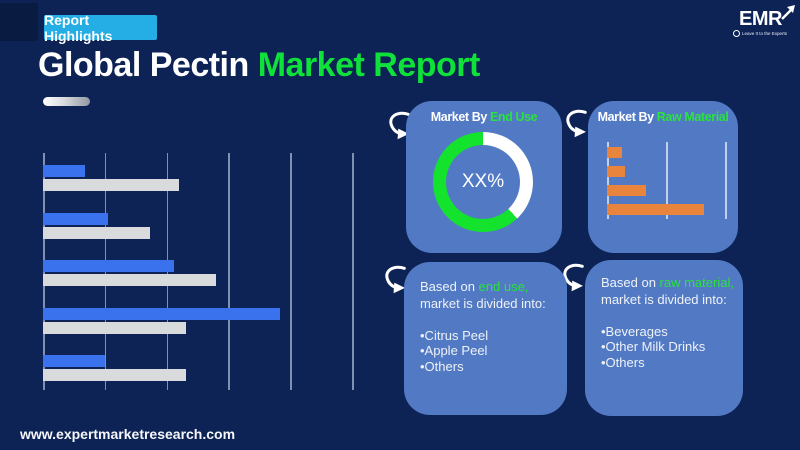 The image size is (800, 450). Describe the element at coordinates (760, 19) in the screenshot. I see `emr-logo-text: EMR` at that location.